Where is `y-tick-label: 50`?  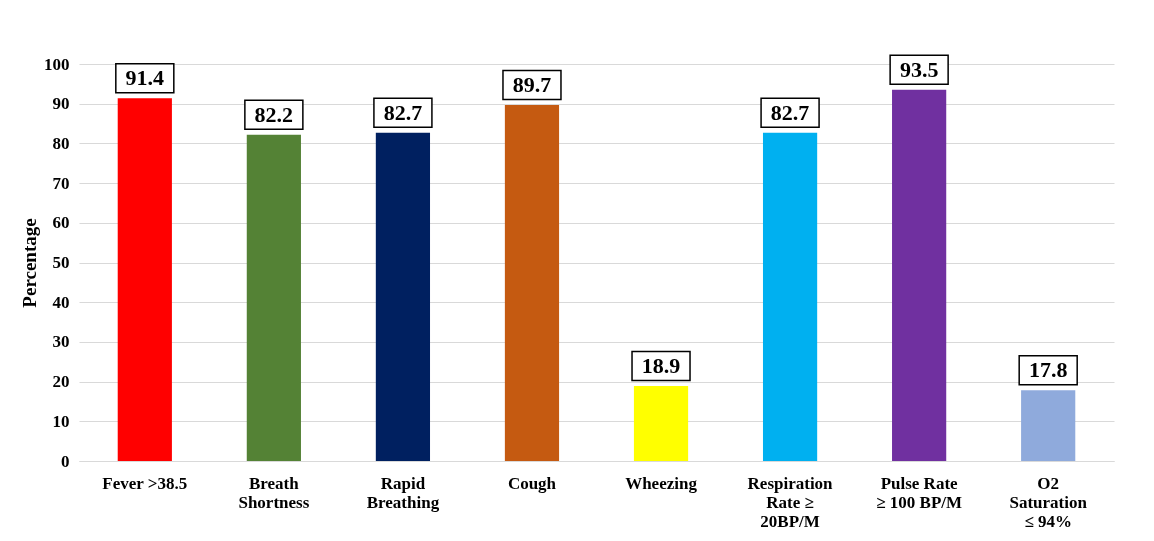
y-tick-label: 50 is located at coordinates (61, 262).